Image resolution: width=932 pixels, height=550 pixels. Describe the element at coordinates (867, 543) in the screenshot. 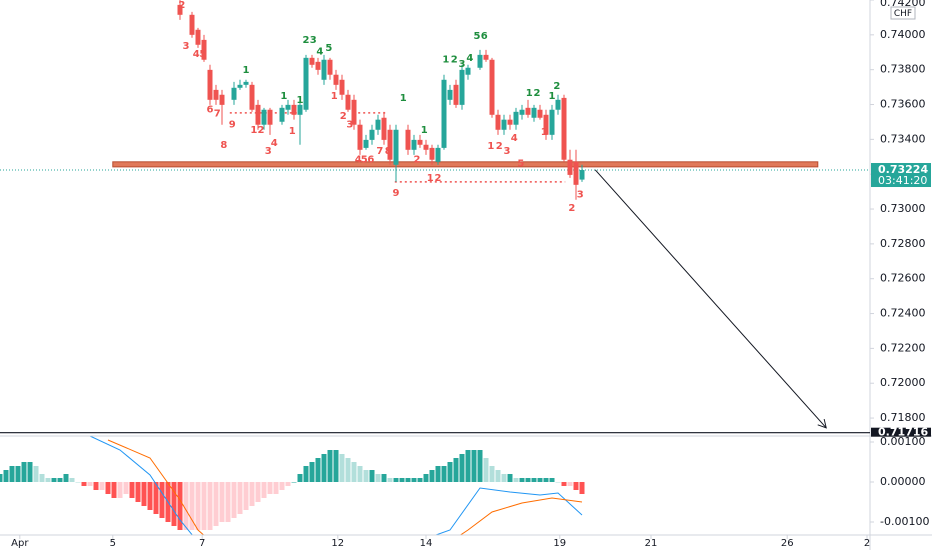

I see `x-tick-label: 2` at that location.